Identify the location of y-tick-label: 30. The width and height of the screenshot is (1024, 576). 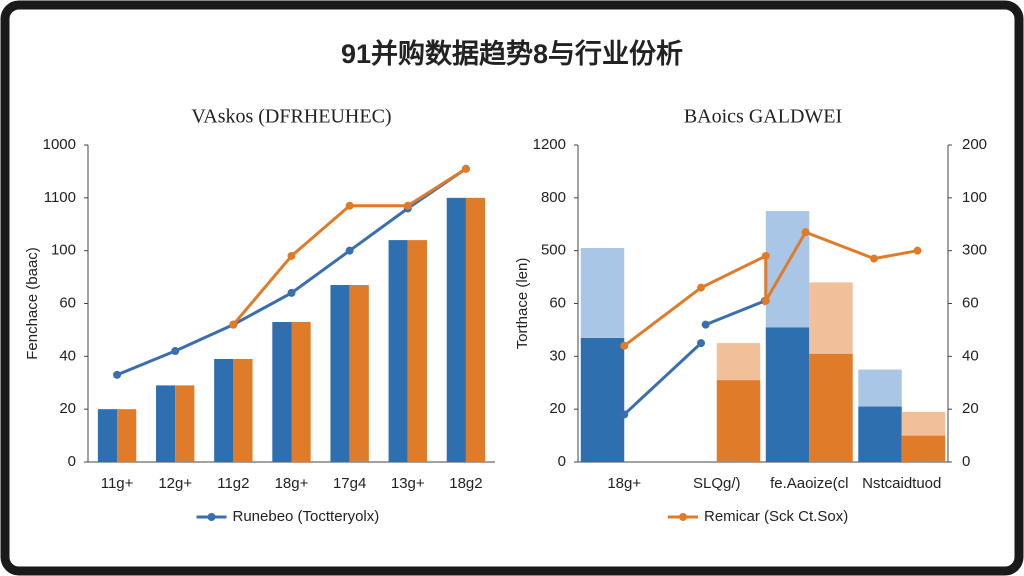
(557, 355).